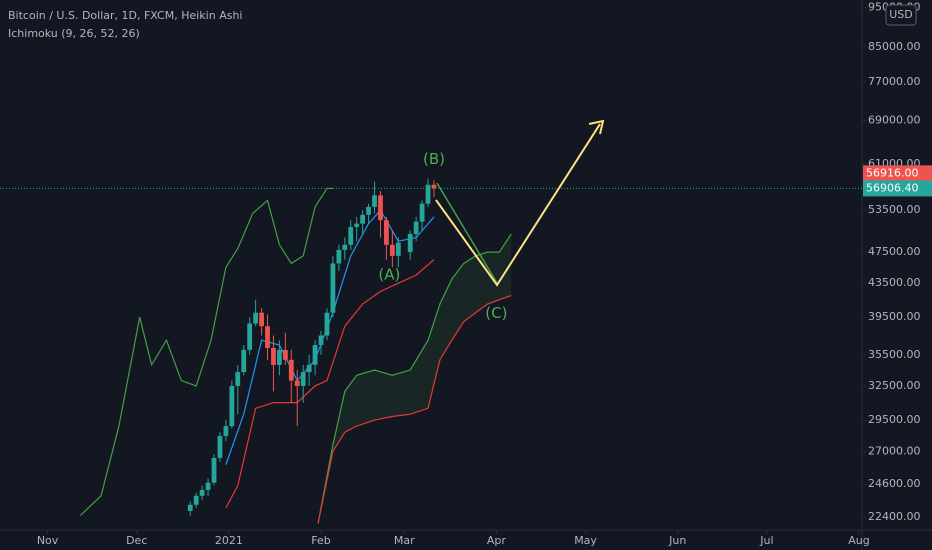 Image resolution: width=932 pixels, height=550 pixels. I want to click on y-tick-label: 27000.00, so click(894, 450).